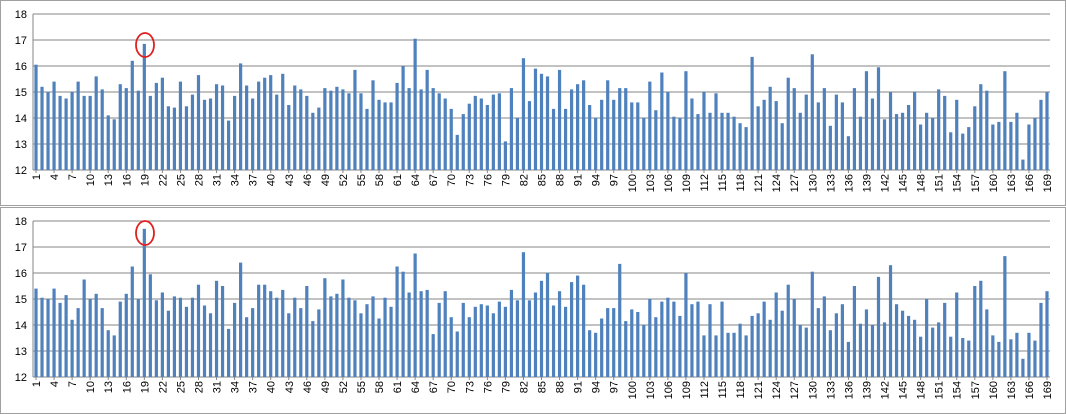 This screenshot has width=1066, height=414. What do you see at coordinates (21, 145) in the screenshot?
I see `y-tick-label: 13` at bounding box center [21, 145].